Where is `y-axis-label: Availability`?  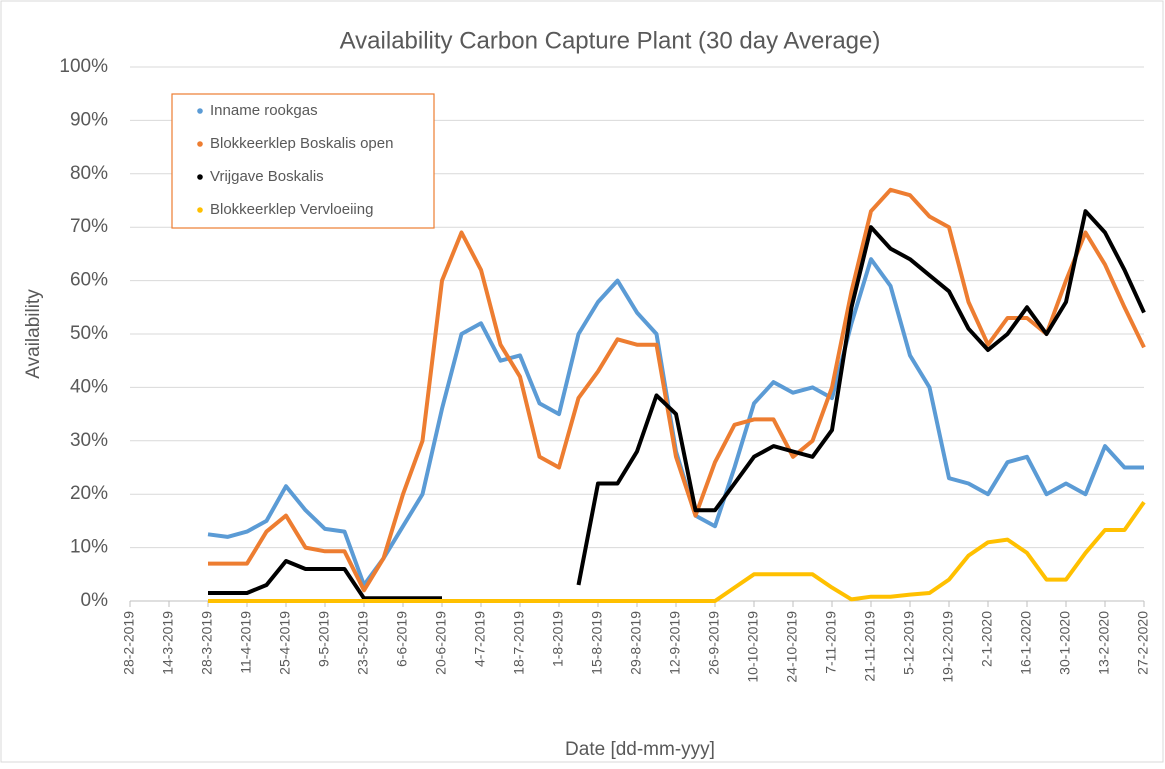 y-axis-label: Availability is located at coordinates (33, 334).